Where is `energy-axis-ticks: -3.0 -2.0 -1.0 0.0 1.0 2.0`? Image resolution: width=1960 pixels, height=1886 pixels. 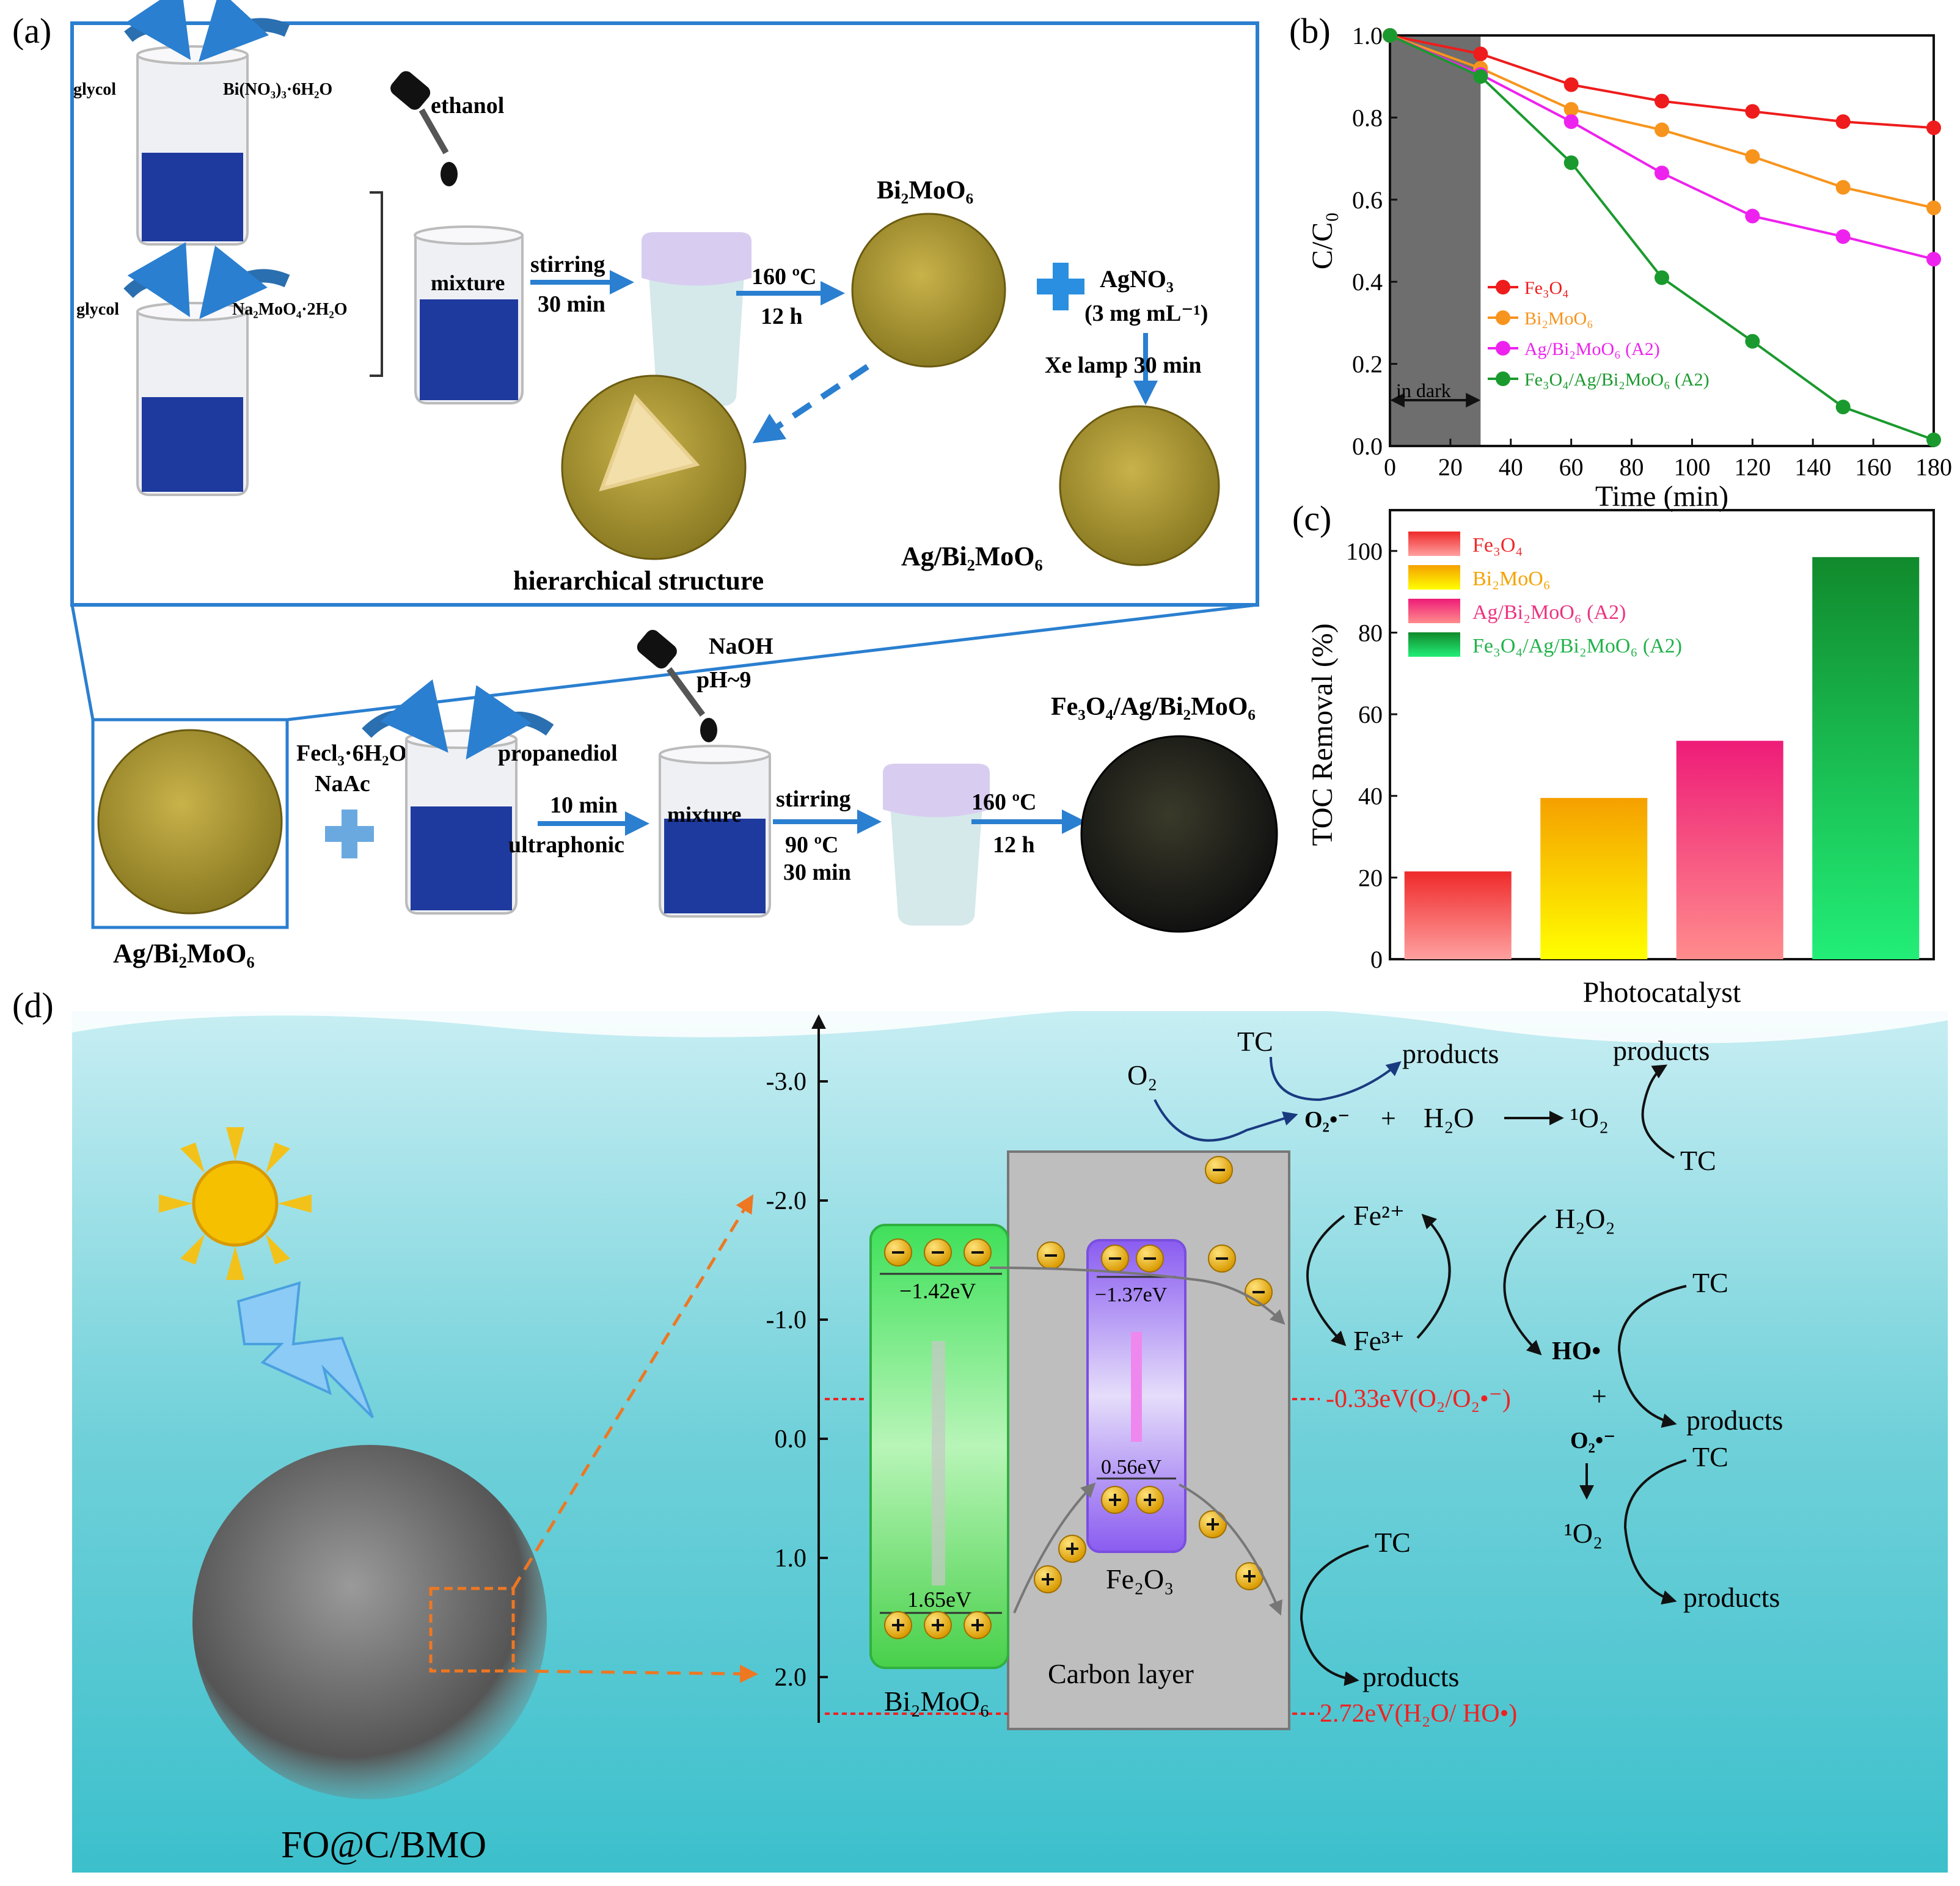
energy-axis-ticks: -3.0 -2.0 -1.0 0.0 1.0 2.0 is located at coordinates (797, 1380).